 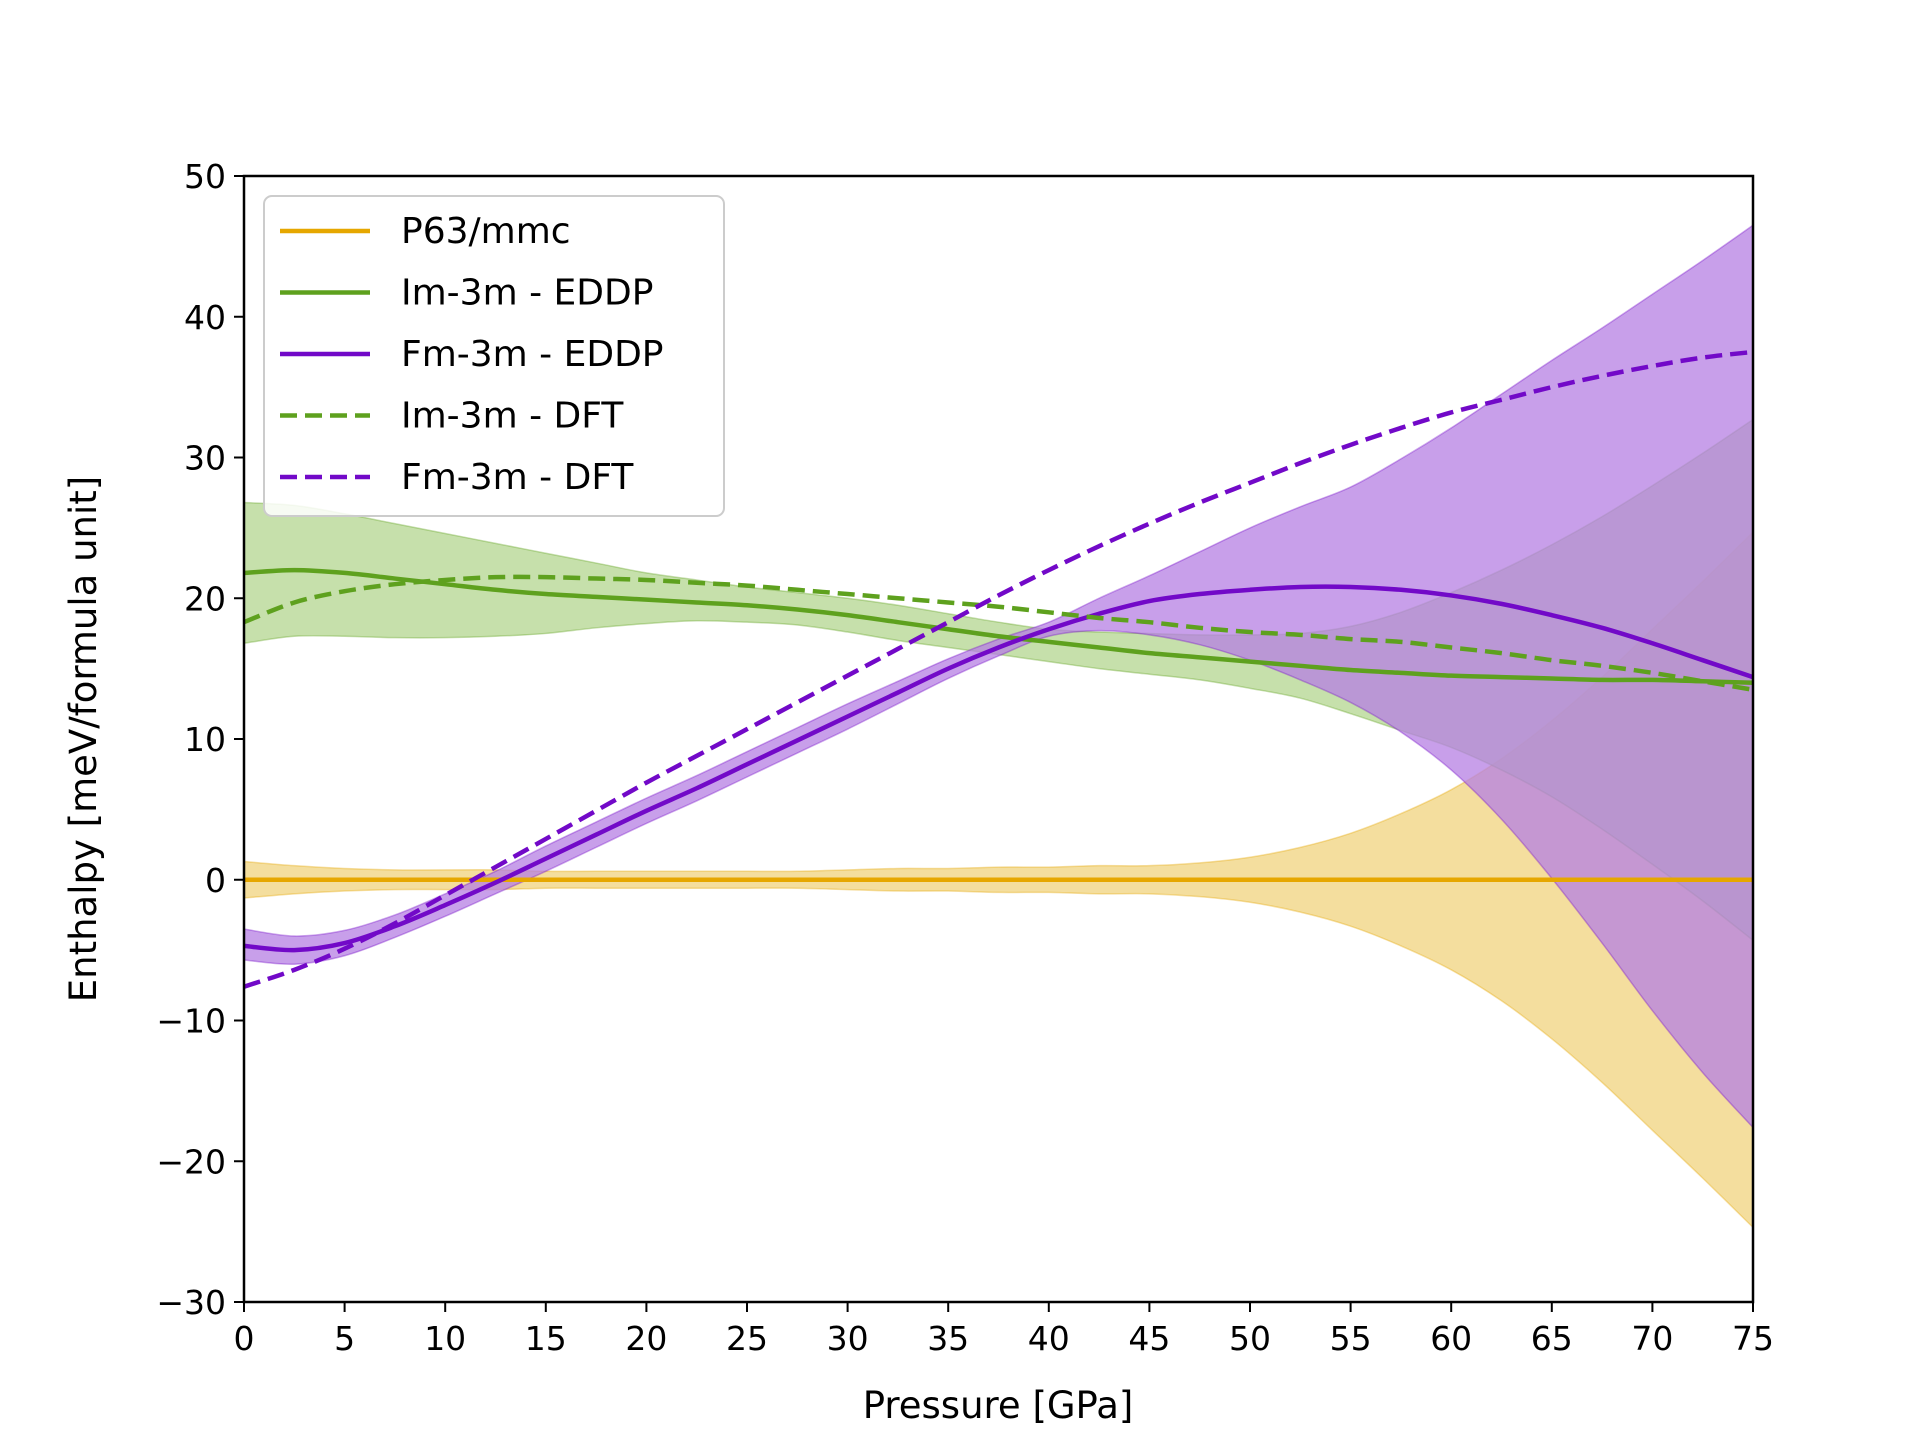 I want to click on x-axis-label: Pressure [GPa], so click(x=998, y=1405).